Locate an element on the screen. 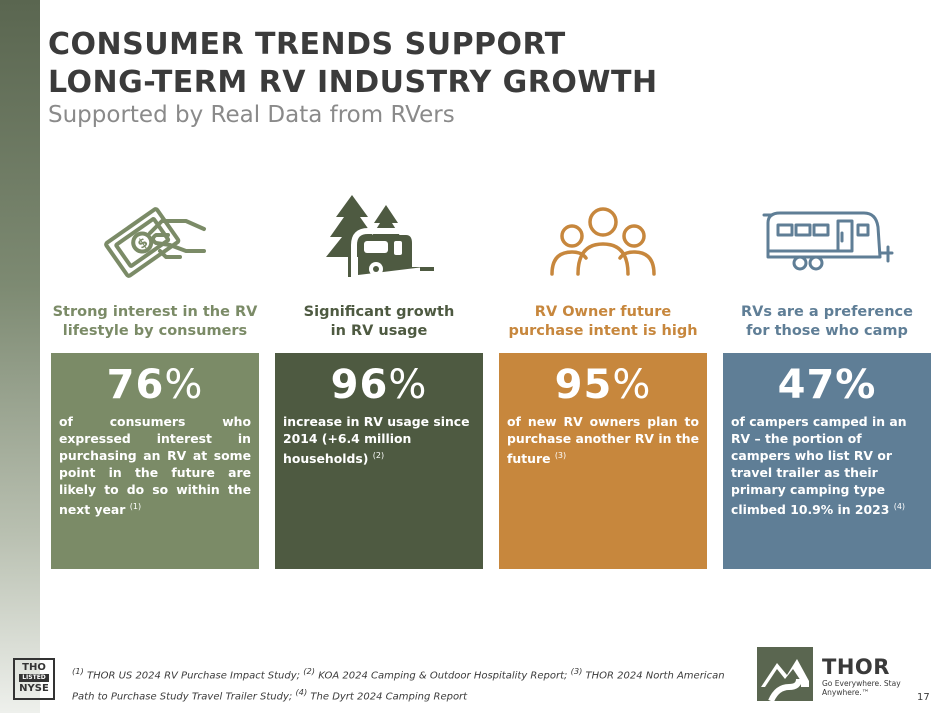  footnote-ref: (1) is located at coordinates (135, 506).